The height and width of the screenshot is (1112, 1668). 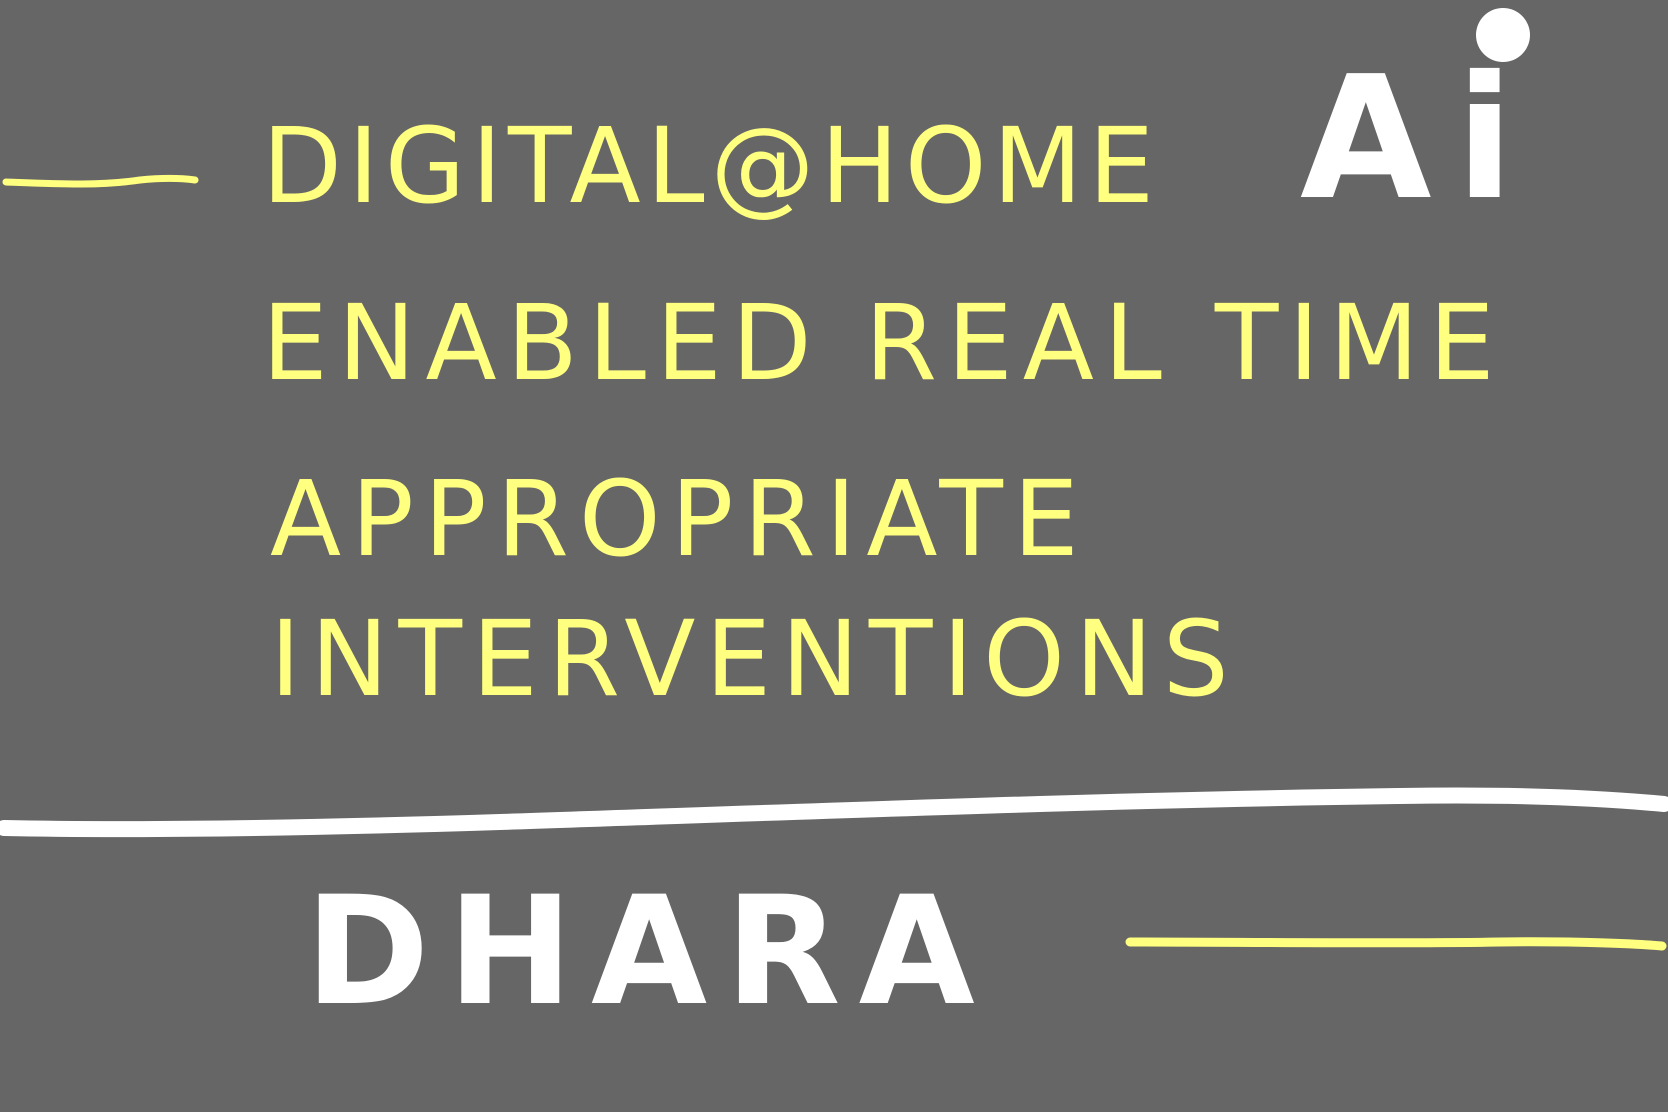 I want to click on headline-ai: Ai, so click(x=1419, y=139).